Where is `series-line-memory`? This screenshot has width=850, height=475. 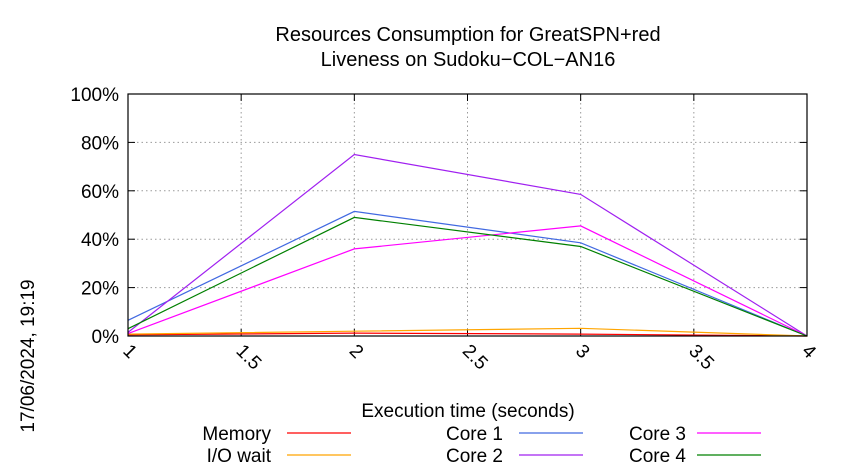
series-line-memory is located at coordinates (467, 334).